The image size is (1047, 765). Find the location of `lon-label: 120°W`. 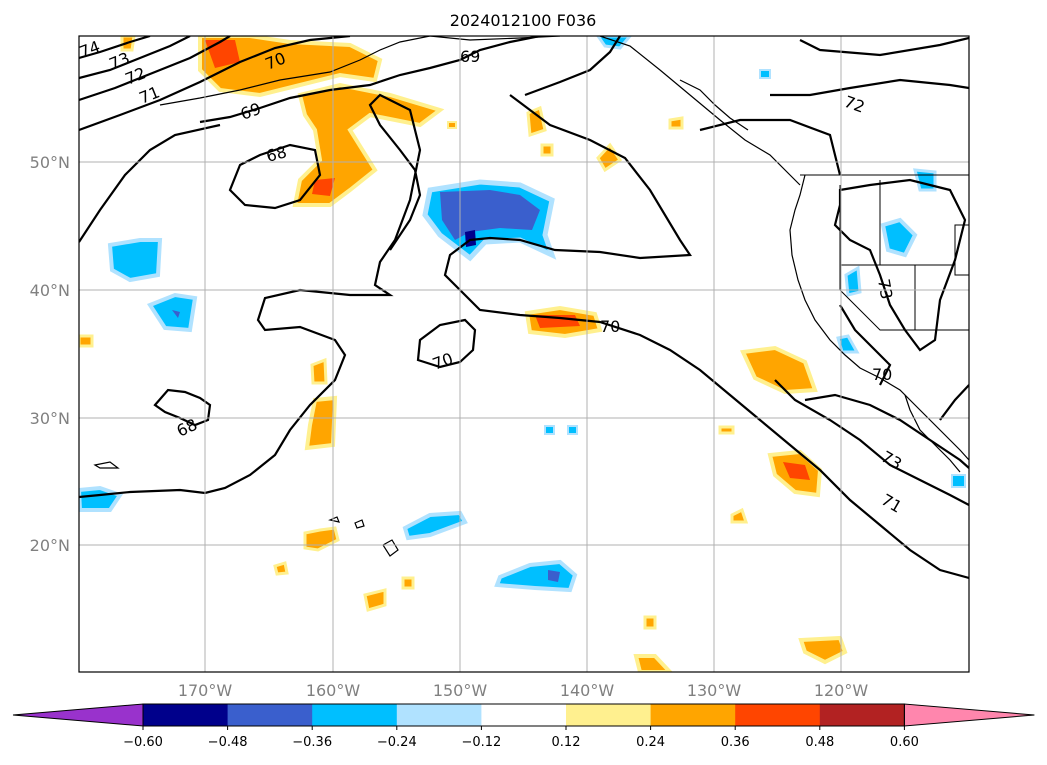

lon-label: 120°W is located at coordinates (841, 690).